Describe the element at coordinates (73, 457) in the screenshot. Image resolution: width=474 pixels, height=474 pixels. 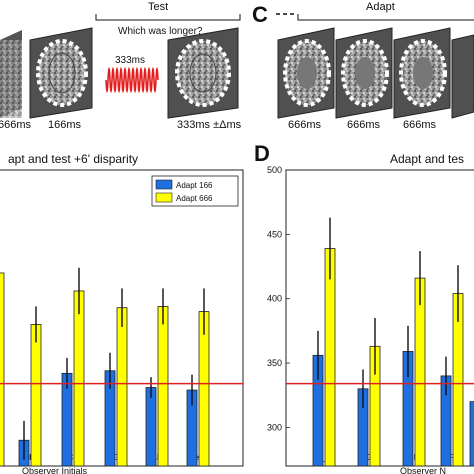
I see `x-tick-label: CF` at that location.